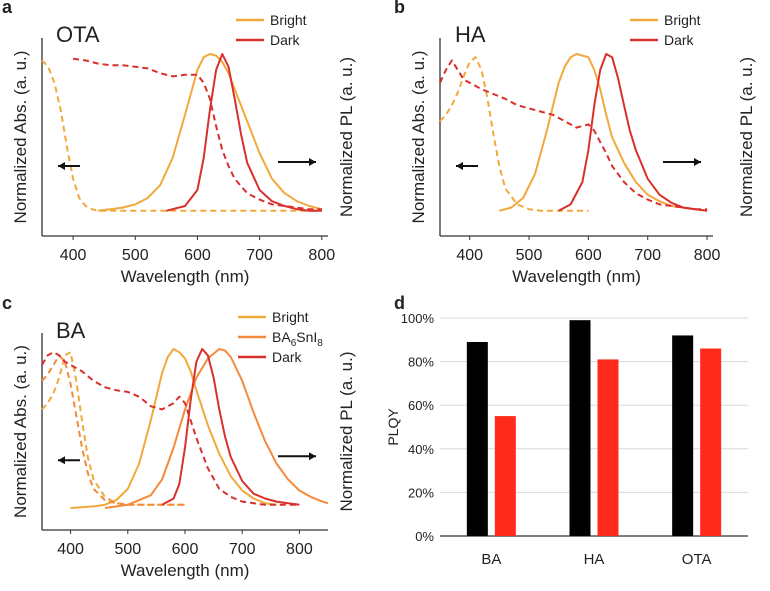 The width and height of the screenshot is (770, 591). Describe the element at coordinates (185, 570) in the screenshot. I see `panel-c-xlabel: Wavelength (nm)` at that location.